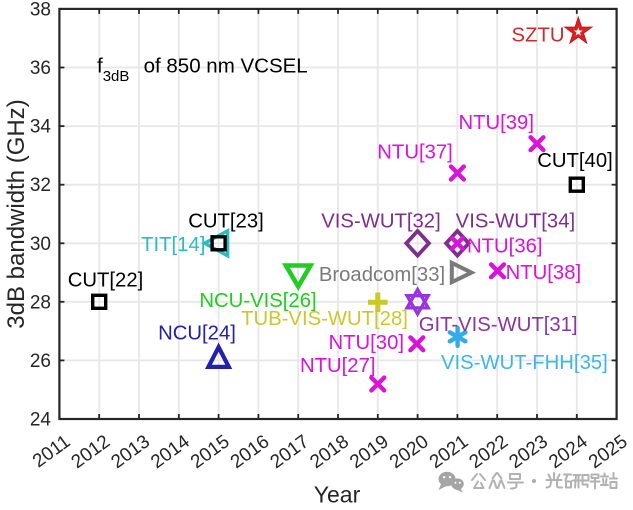 The width and height of the screenshot is (633, 510). What do you see at coordinates (337, 494) in the screenshot?
I see `svg-text: Year` at bounding box center [337, 494].